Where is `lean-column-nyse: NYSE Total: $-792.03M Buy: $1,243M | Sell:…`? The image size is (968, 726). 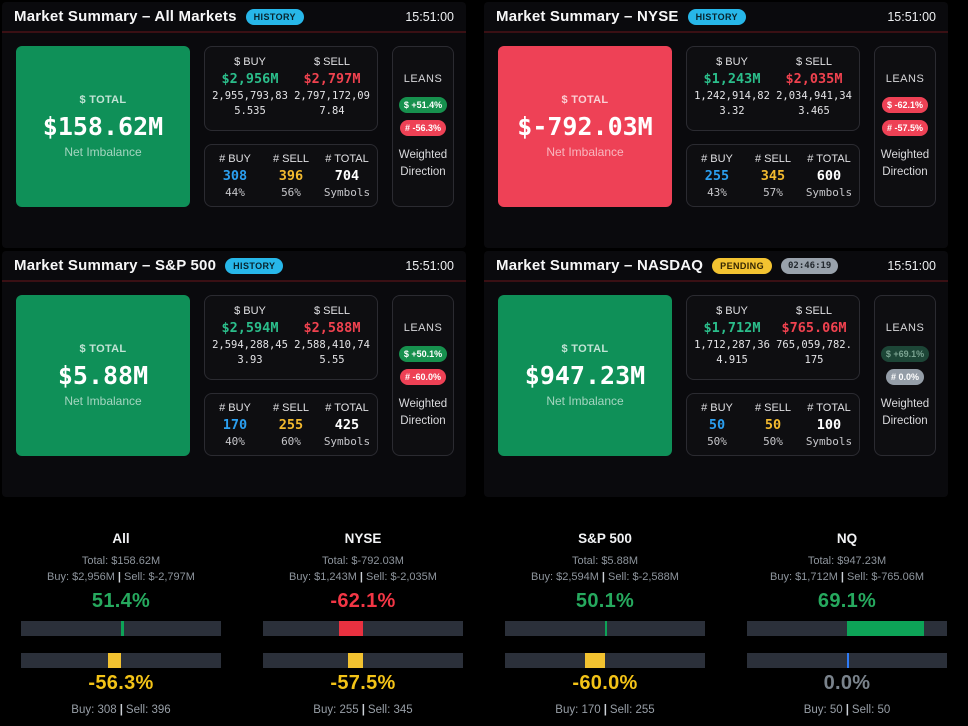
lean-column-nyse: NYSE Total: $-792.03M Buy: $1,243M | Sell:… is located at coordinates (363, 623).